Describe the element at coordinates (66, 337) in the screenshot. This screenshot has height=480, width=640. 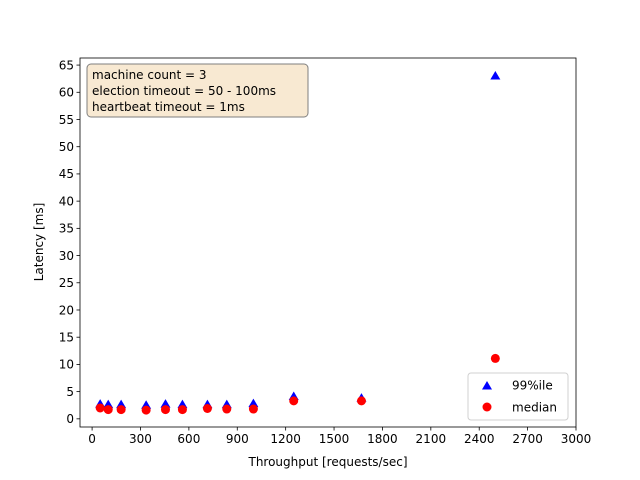
I see `y-tick-label: 15` at that location.